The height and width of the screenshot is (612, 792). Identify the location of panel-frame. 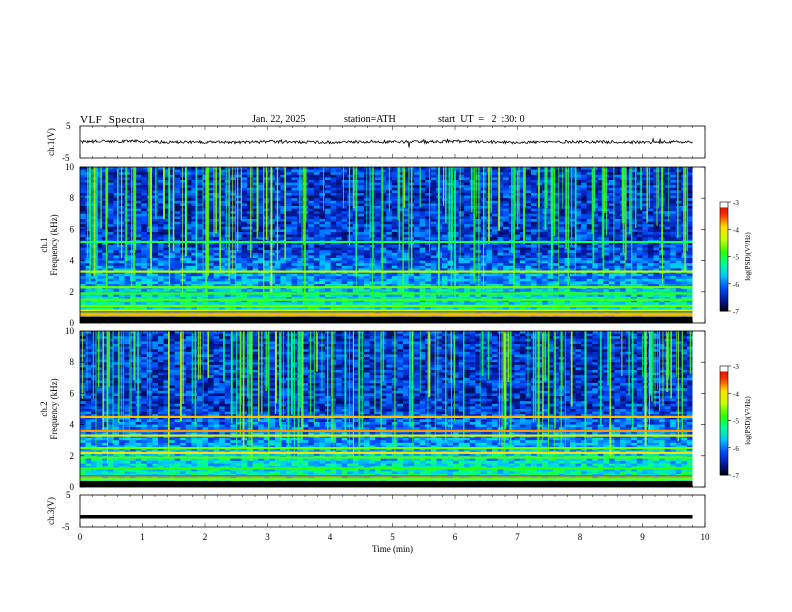
(392, 511).